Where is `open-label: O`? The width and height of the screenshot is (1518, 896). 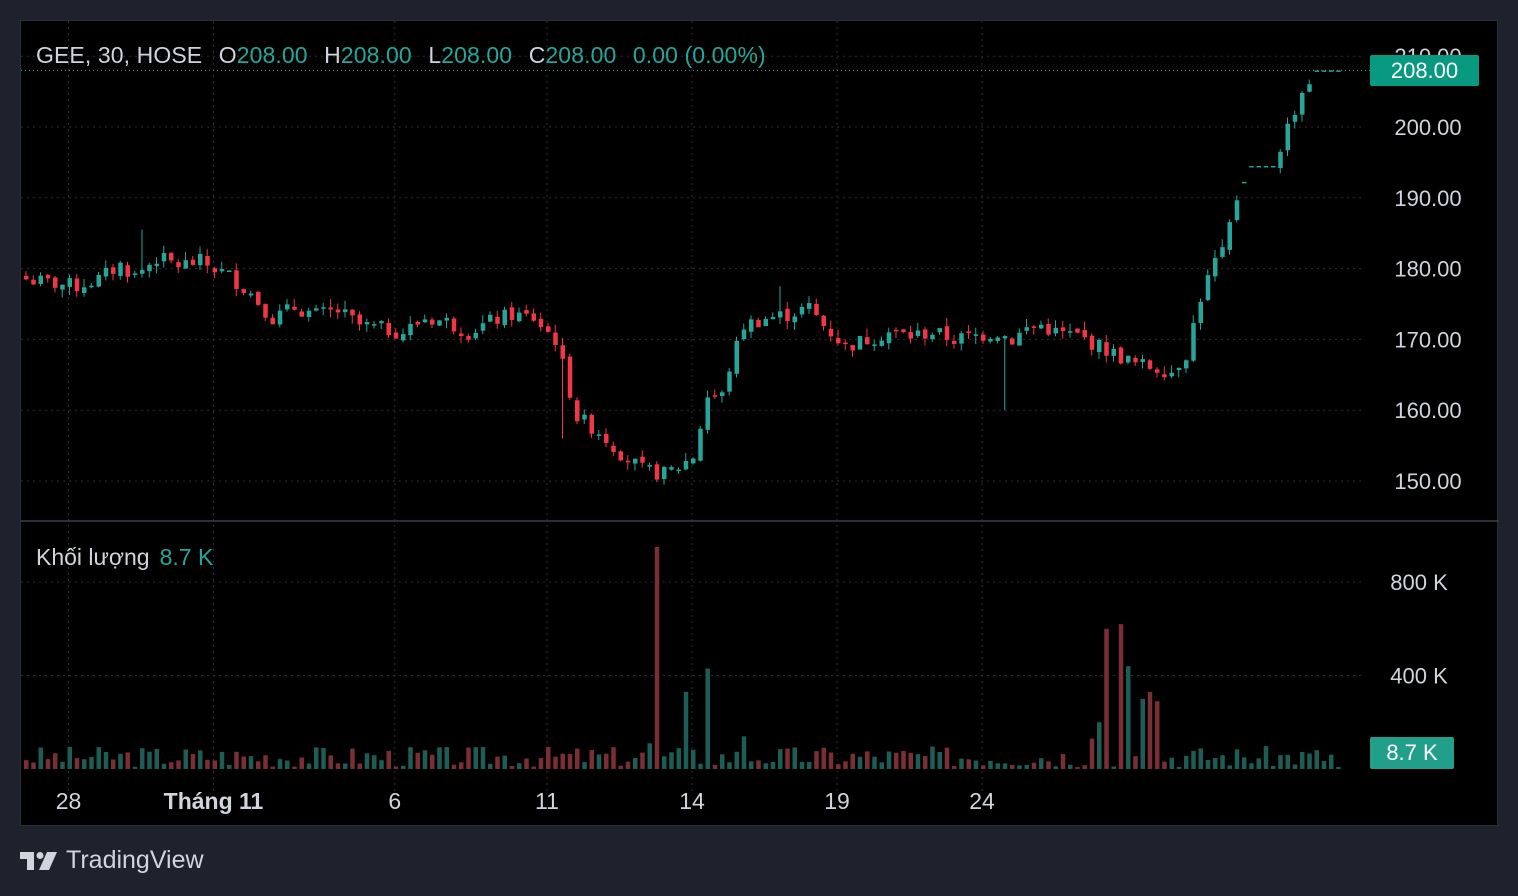 open-label: O is located at coordinates (227, 55).